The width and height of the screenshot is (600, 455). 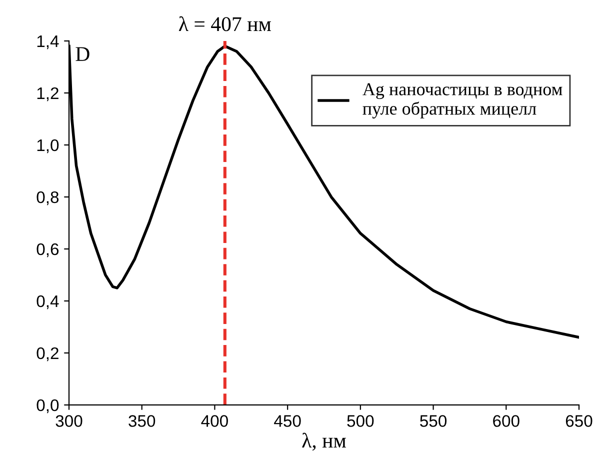 What do you see at coordinates (462, 100) in the screenshot?
I see `legend-label: Ag наночастицы в водном пуле обратных мицелл` at bounding box center [462, 100].